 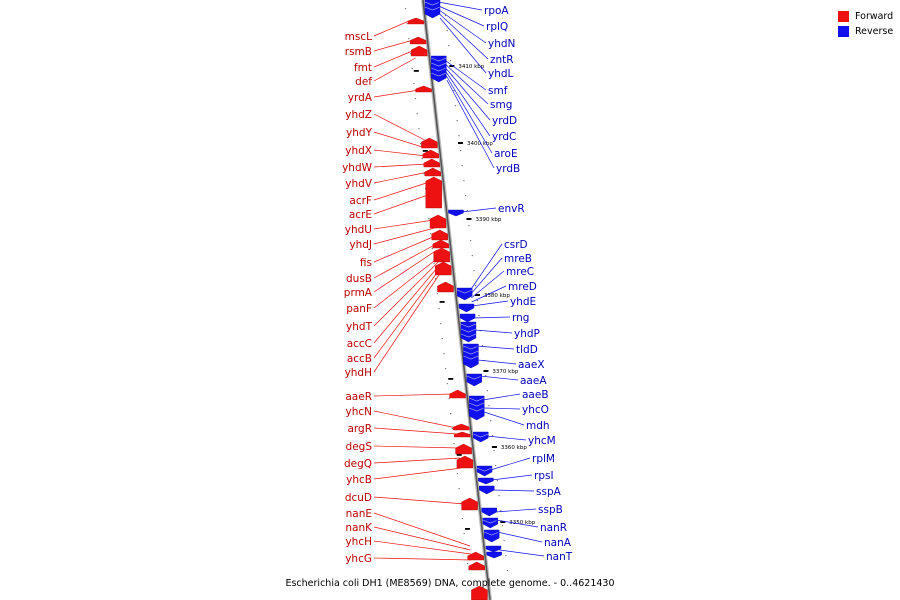 I want to click on reverse-gene-label: rpsI, so click(x=544, y=476).